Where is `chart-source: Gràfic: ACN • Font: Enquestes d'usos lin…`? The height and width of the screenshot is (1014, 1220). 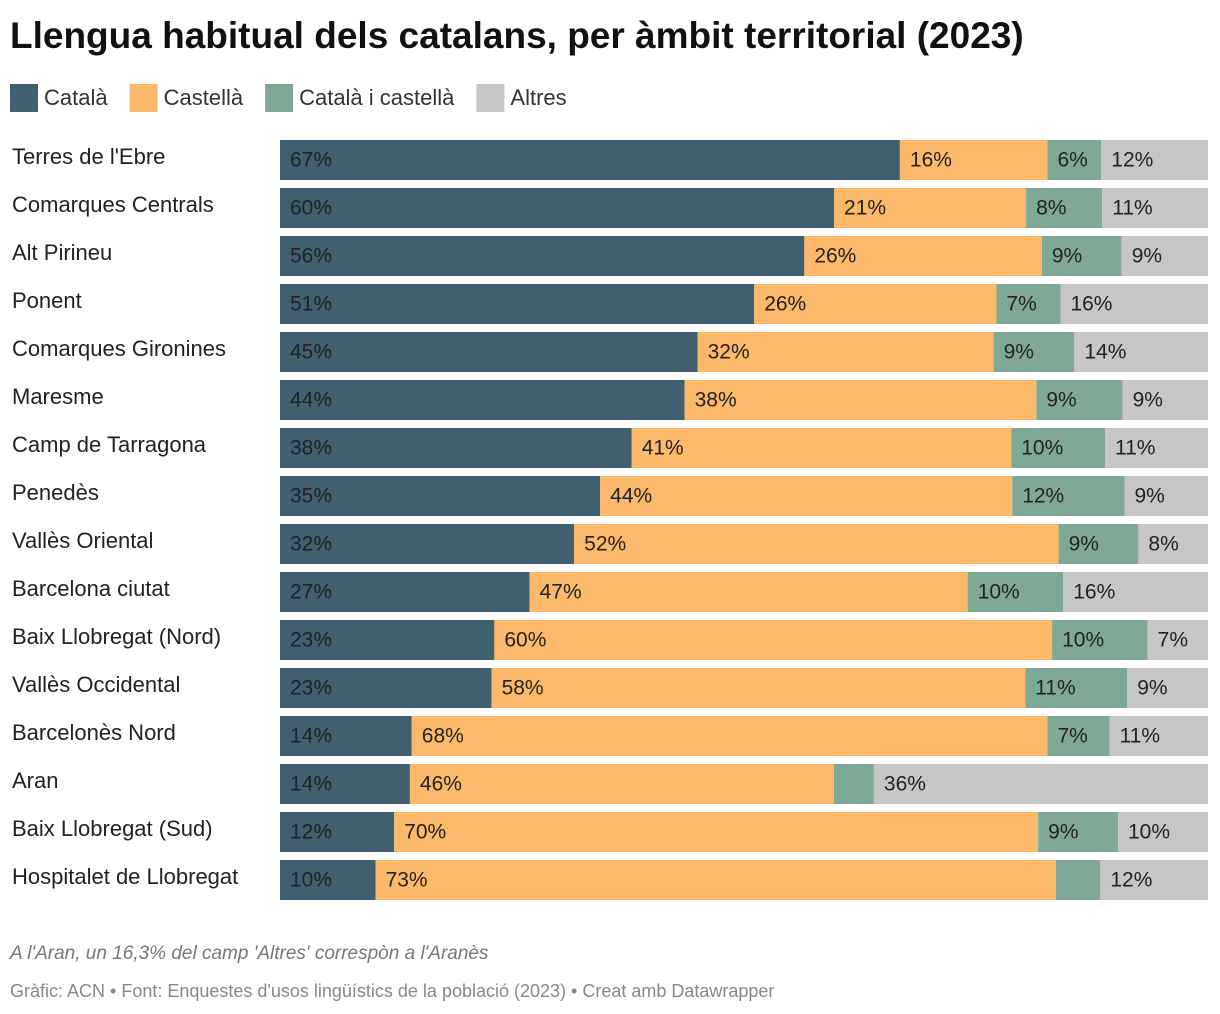
chart-source: Gràfic: ACN • Font: Enquestes d'usos lin… is located at coordinates (392, 991).